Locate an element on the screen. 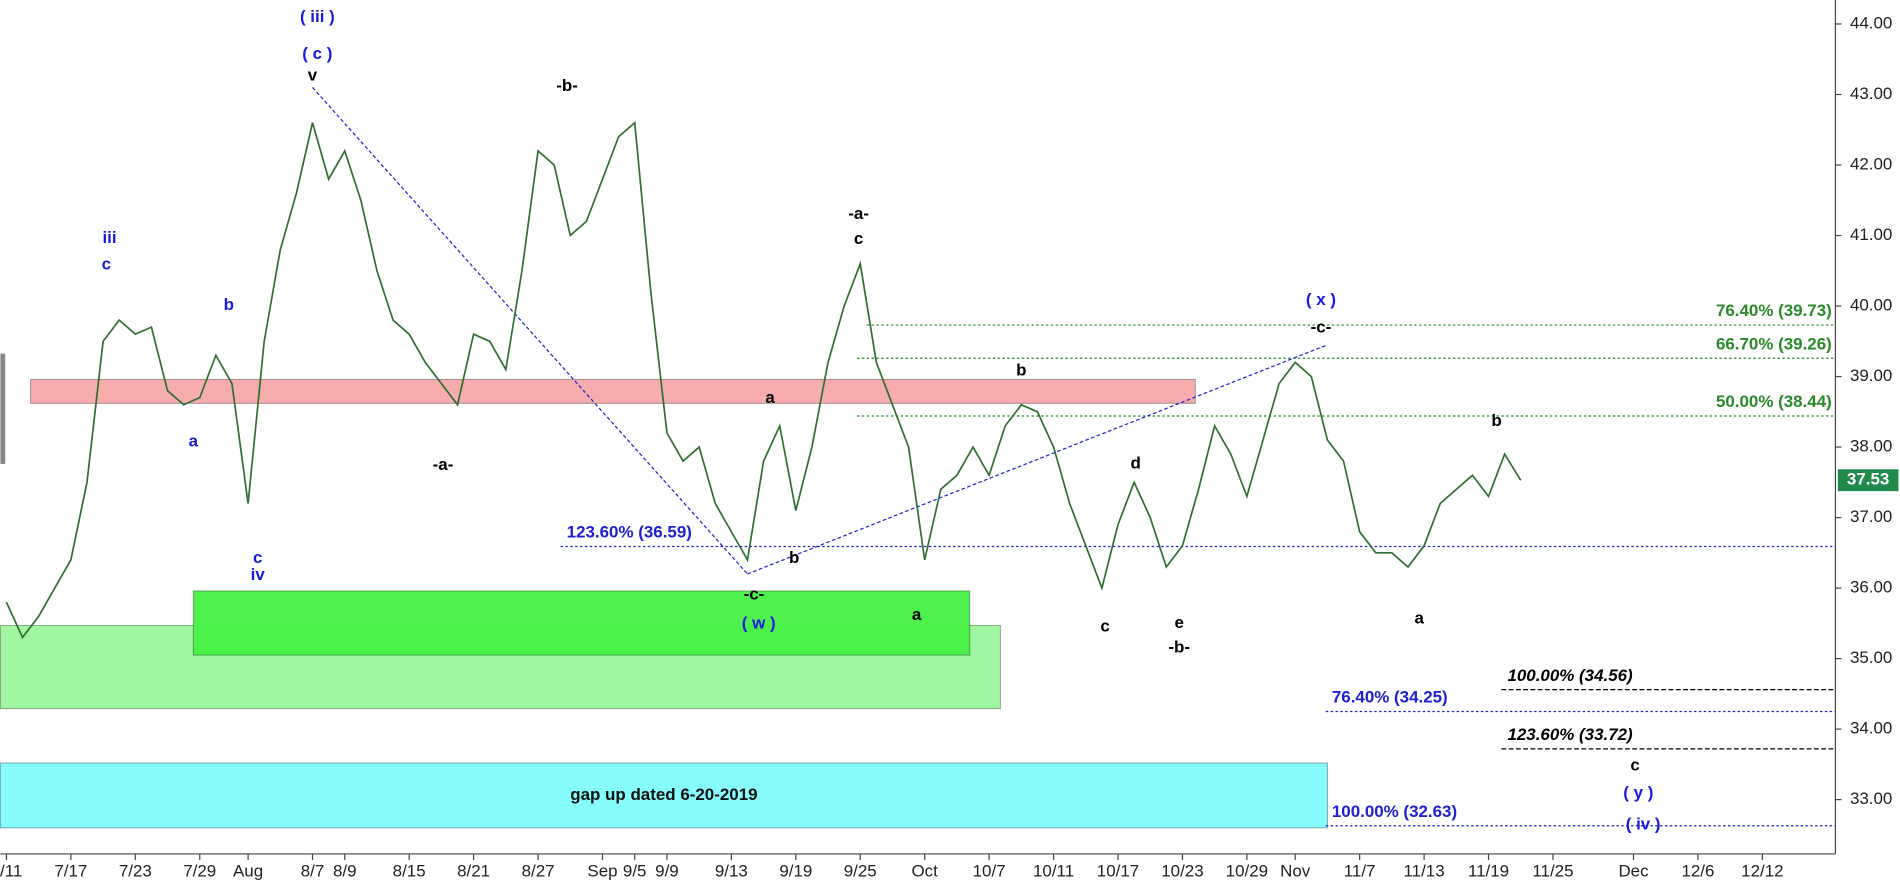 This screenshot has width=1900, height=883. fib-label: 76.40% (39.73) is located at coordinates (1774, 310).